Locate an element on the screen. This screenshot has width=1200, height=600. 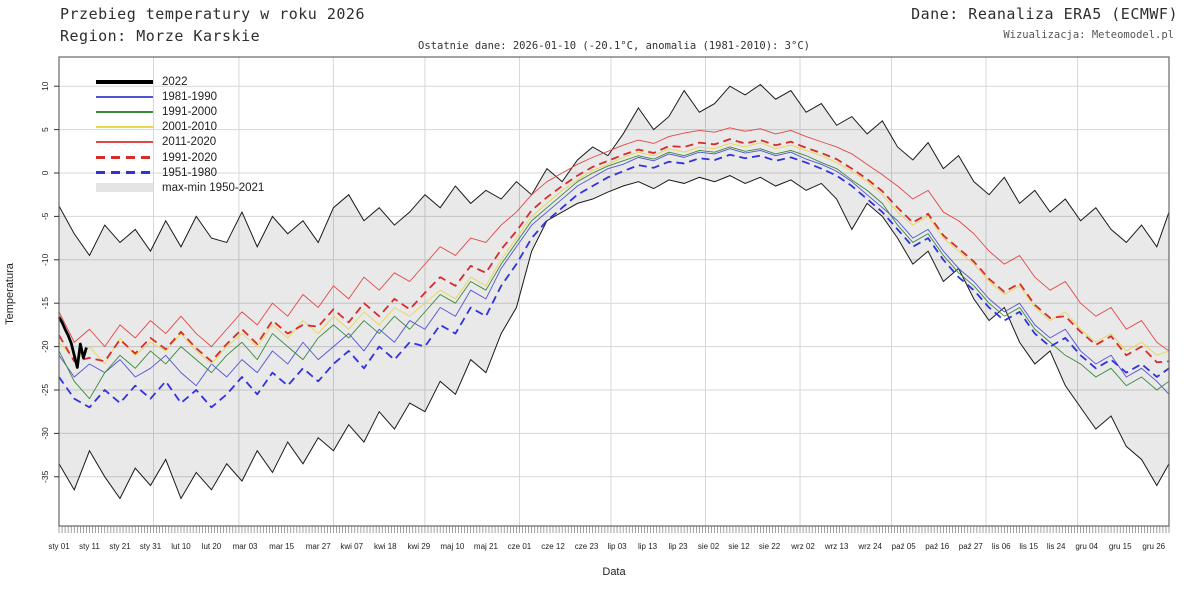
data-source-label: Dane: Reanaliza ERA5 (ECMWF) is located at coordinates (1044, 14).